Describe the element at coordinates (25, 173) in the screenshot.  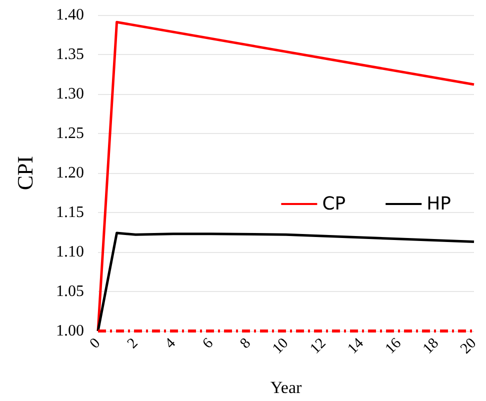
I see `y-axis-title: CPI` at that location.